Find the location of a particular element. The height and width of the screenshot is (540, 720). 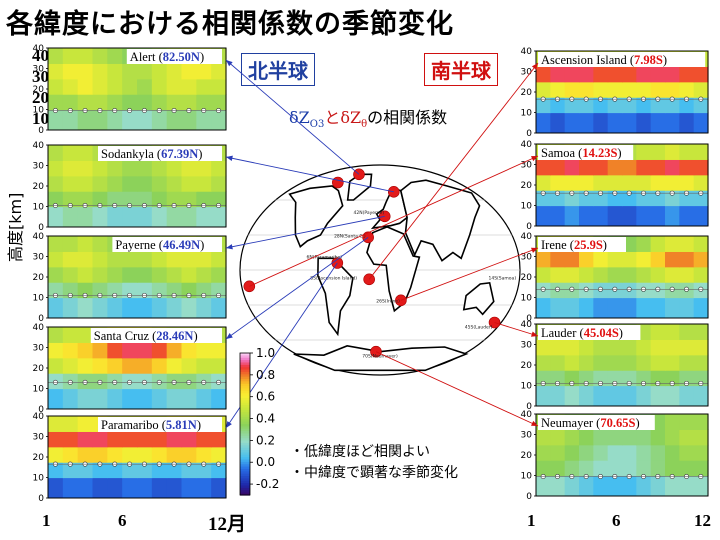

map-station-label: 8S(Ascension Island) is located at coordinates (333, 278).